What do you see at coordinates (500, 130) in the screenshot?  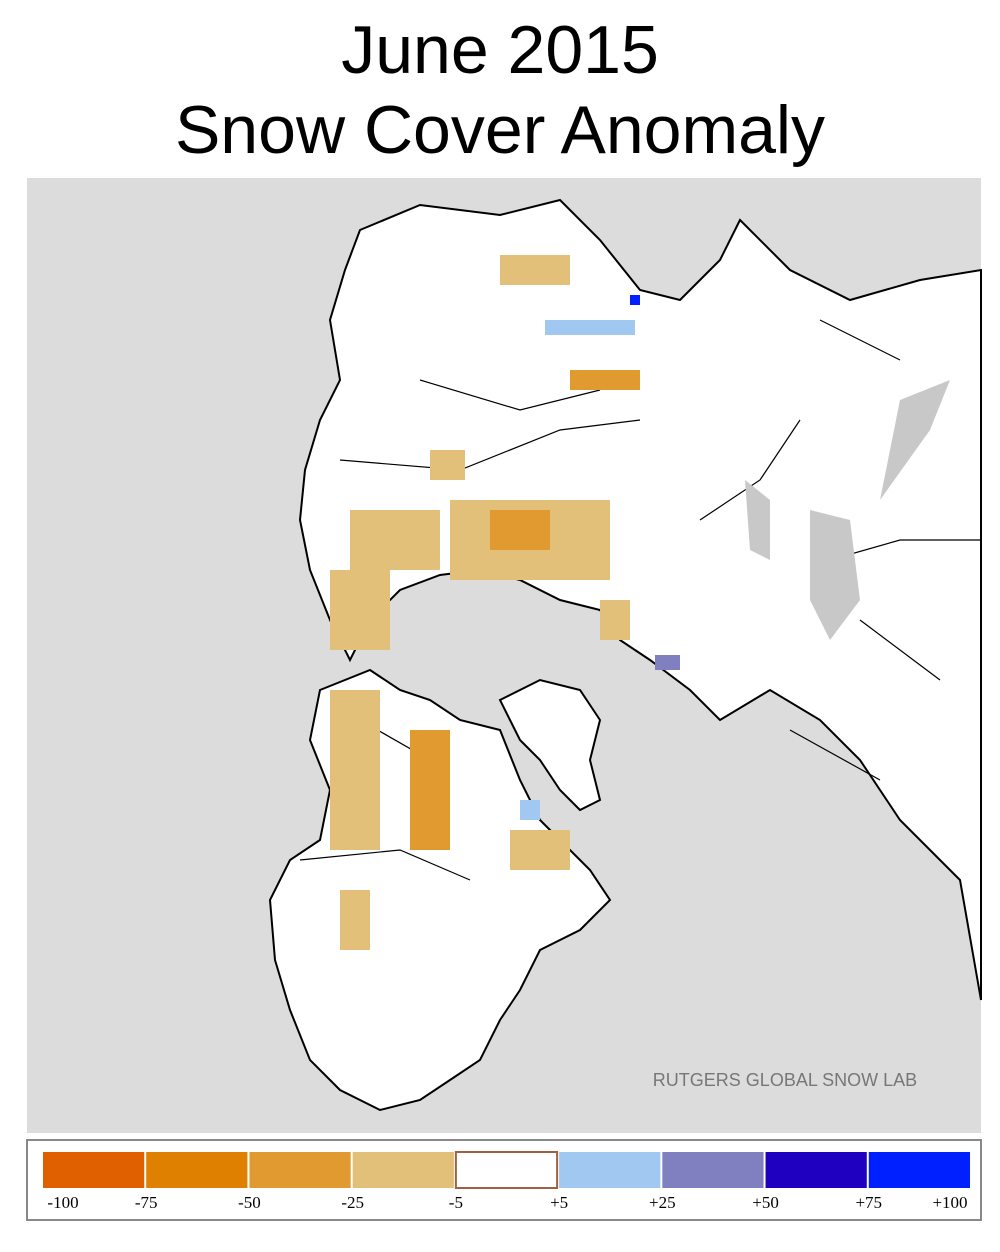 I see `title: Snow Cover Anomaly` at bounding box center [500, 130].